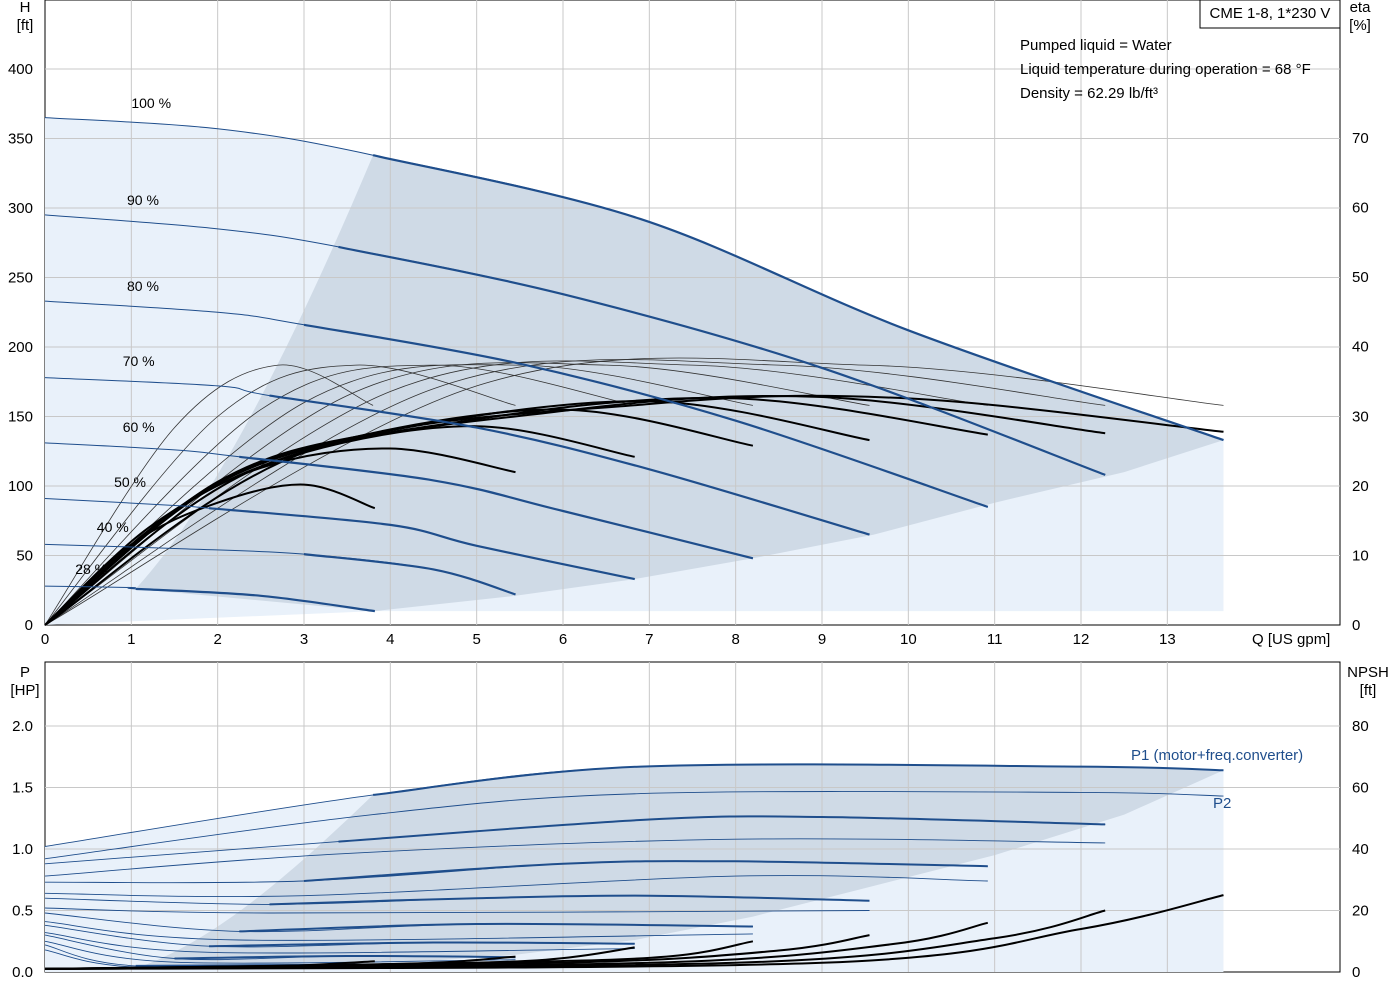 The width and height of the screenshot is (1400, 1000). I want to click on speed-label: 28 %, so click(91, 569).